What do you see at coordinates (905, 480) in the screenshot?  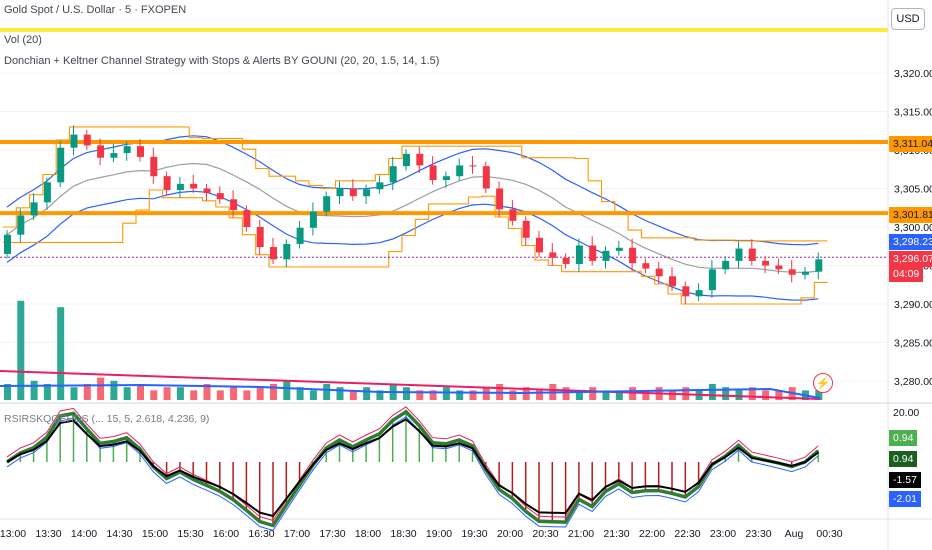 I see `osc-tag-3: -1.57` at bounding box center [905, 480].